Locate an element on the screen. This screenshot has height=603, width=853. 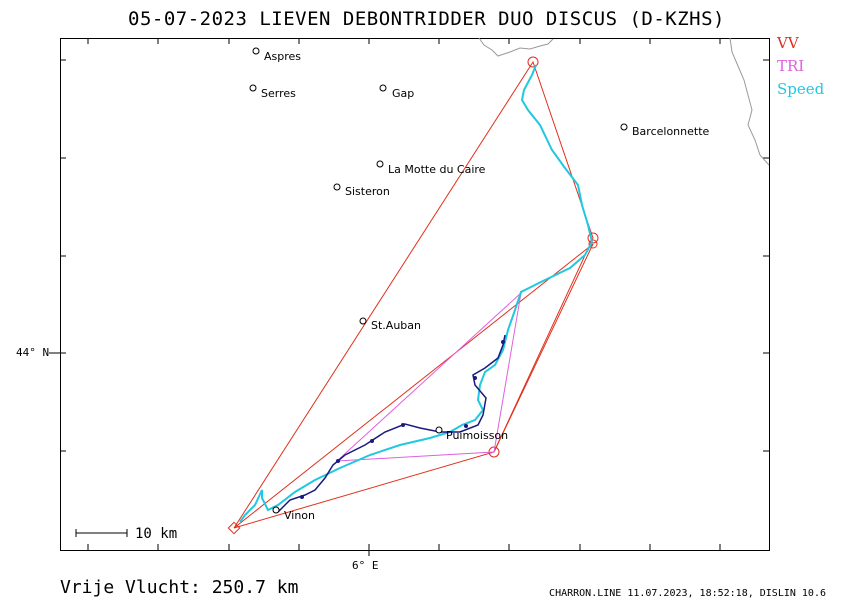
scale-label: 10 km is located at coordinates (156, 534).